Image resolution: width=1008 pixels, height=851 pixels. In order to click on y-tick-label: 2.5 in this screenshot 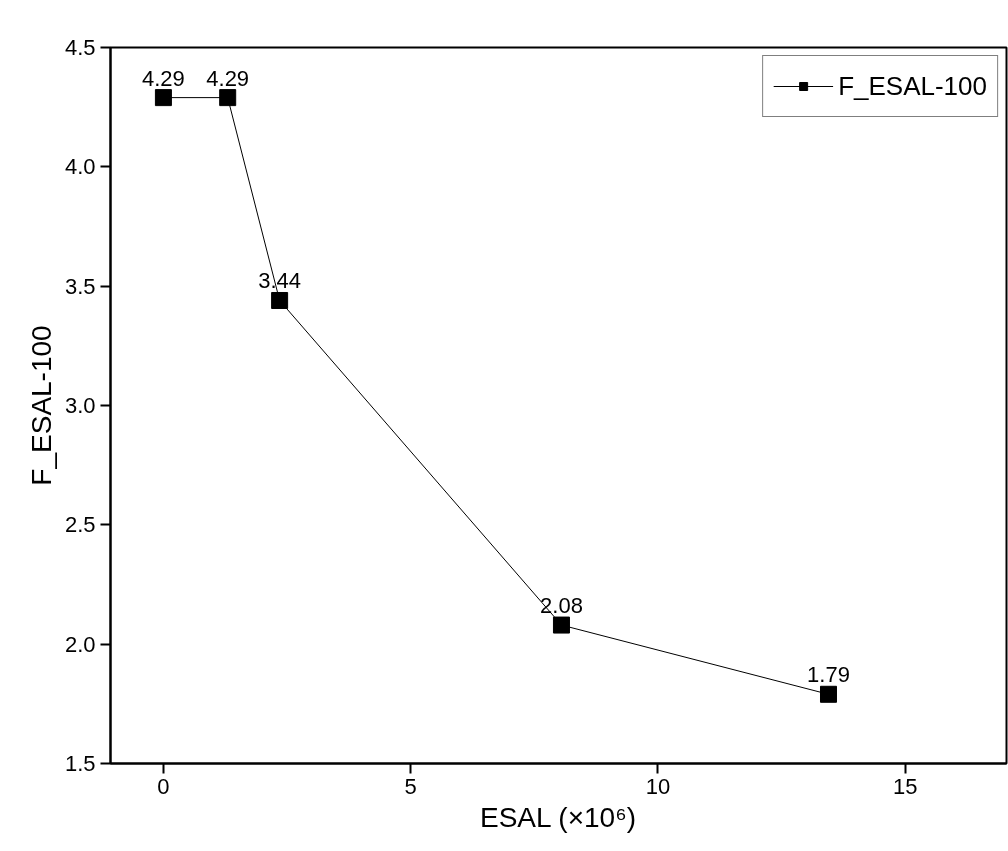, I will do `click(80, 525)`.